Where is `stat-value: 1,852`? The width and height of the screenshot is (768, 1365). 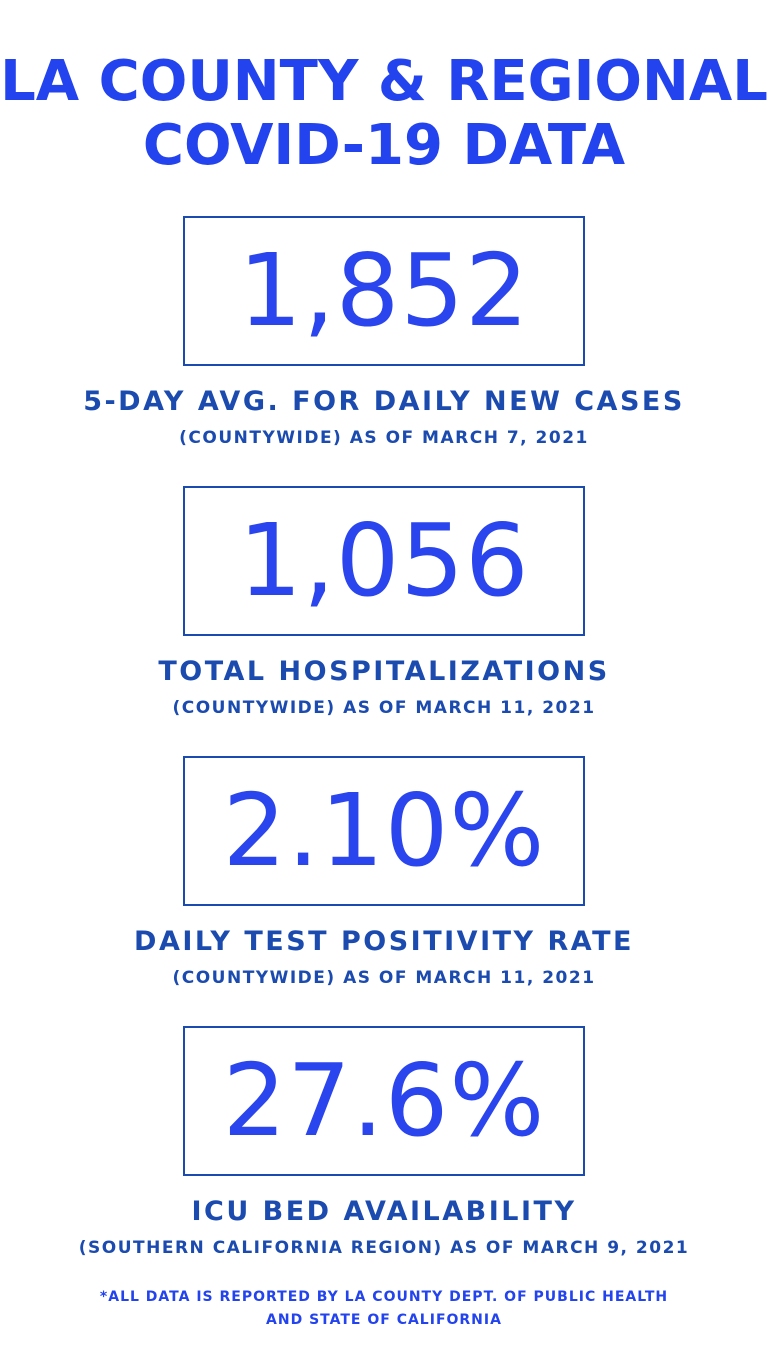
stat-value: 1,852 is located at coordinates (384, 290).